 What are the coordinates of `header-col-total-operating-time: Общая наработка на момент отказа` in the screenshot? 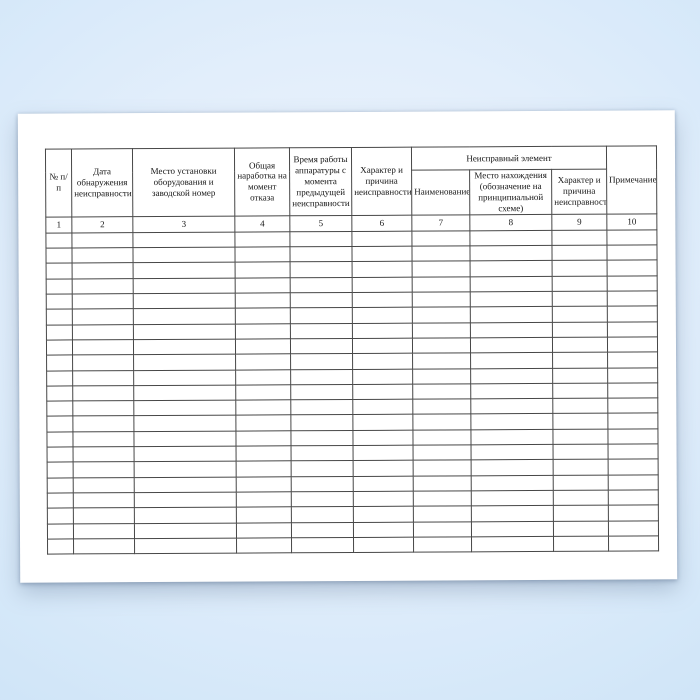 It's located at (262, 181).